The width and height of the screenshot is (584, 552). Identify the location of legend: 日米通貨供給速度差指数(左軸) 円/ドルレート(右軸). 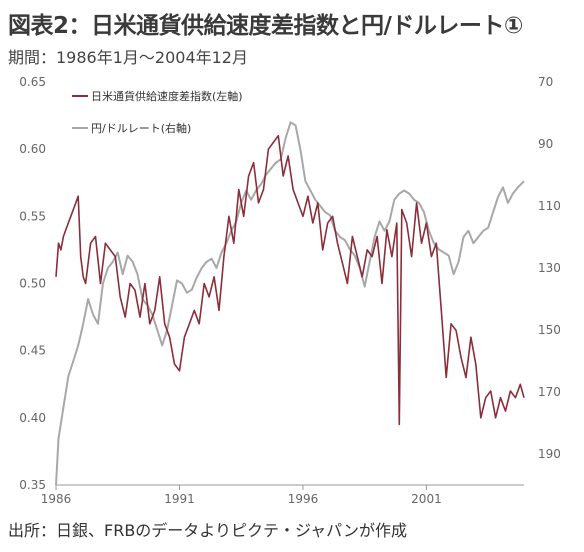
(157, 112).